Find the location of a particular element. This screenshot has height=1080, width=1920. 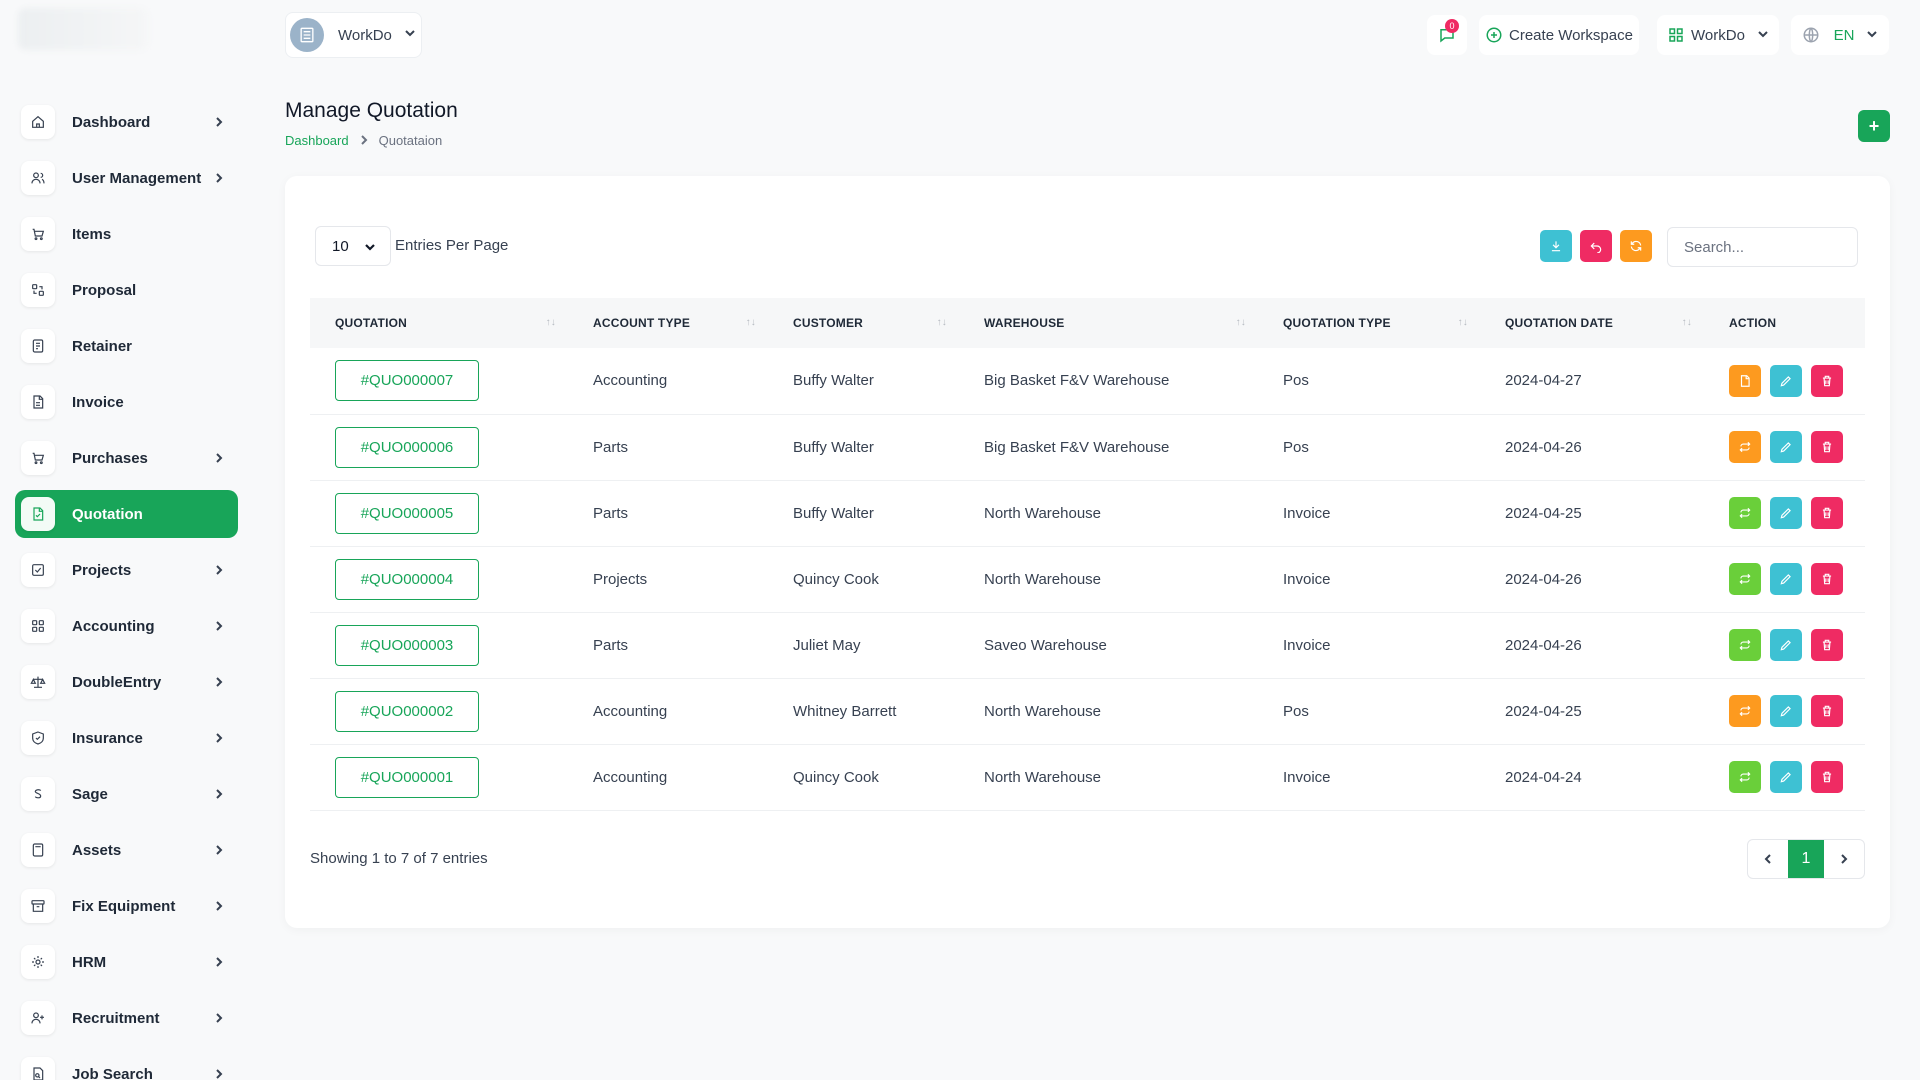

sidebar-item-hrm: HRM is located at coordinates (126, 962).